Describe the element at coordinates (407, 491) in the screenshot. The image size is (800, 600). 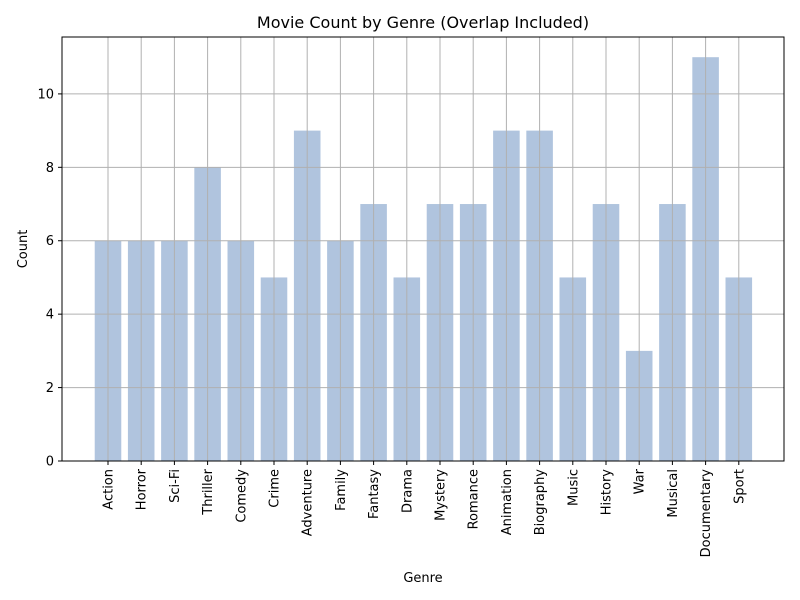
I see `x-tick-label: Drama` at that location.